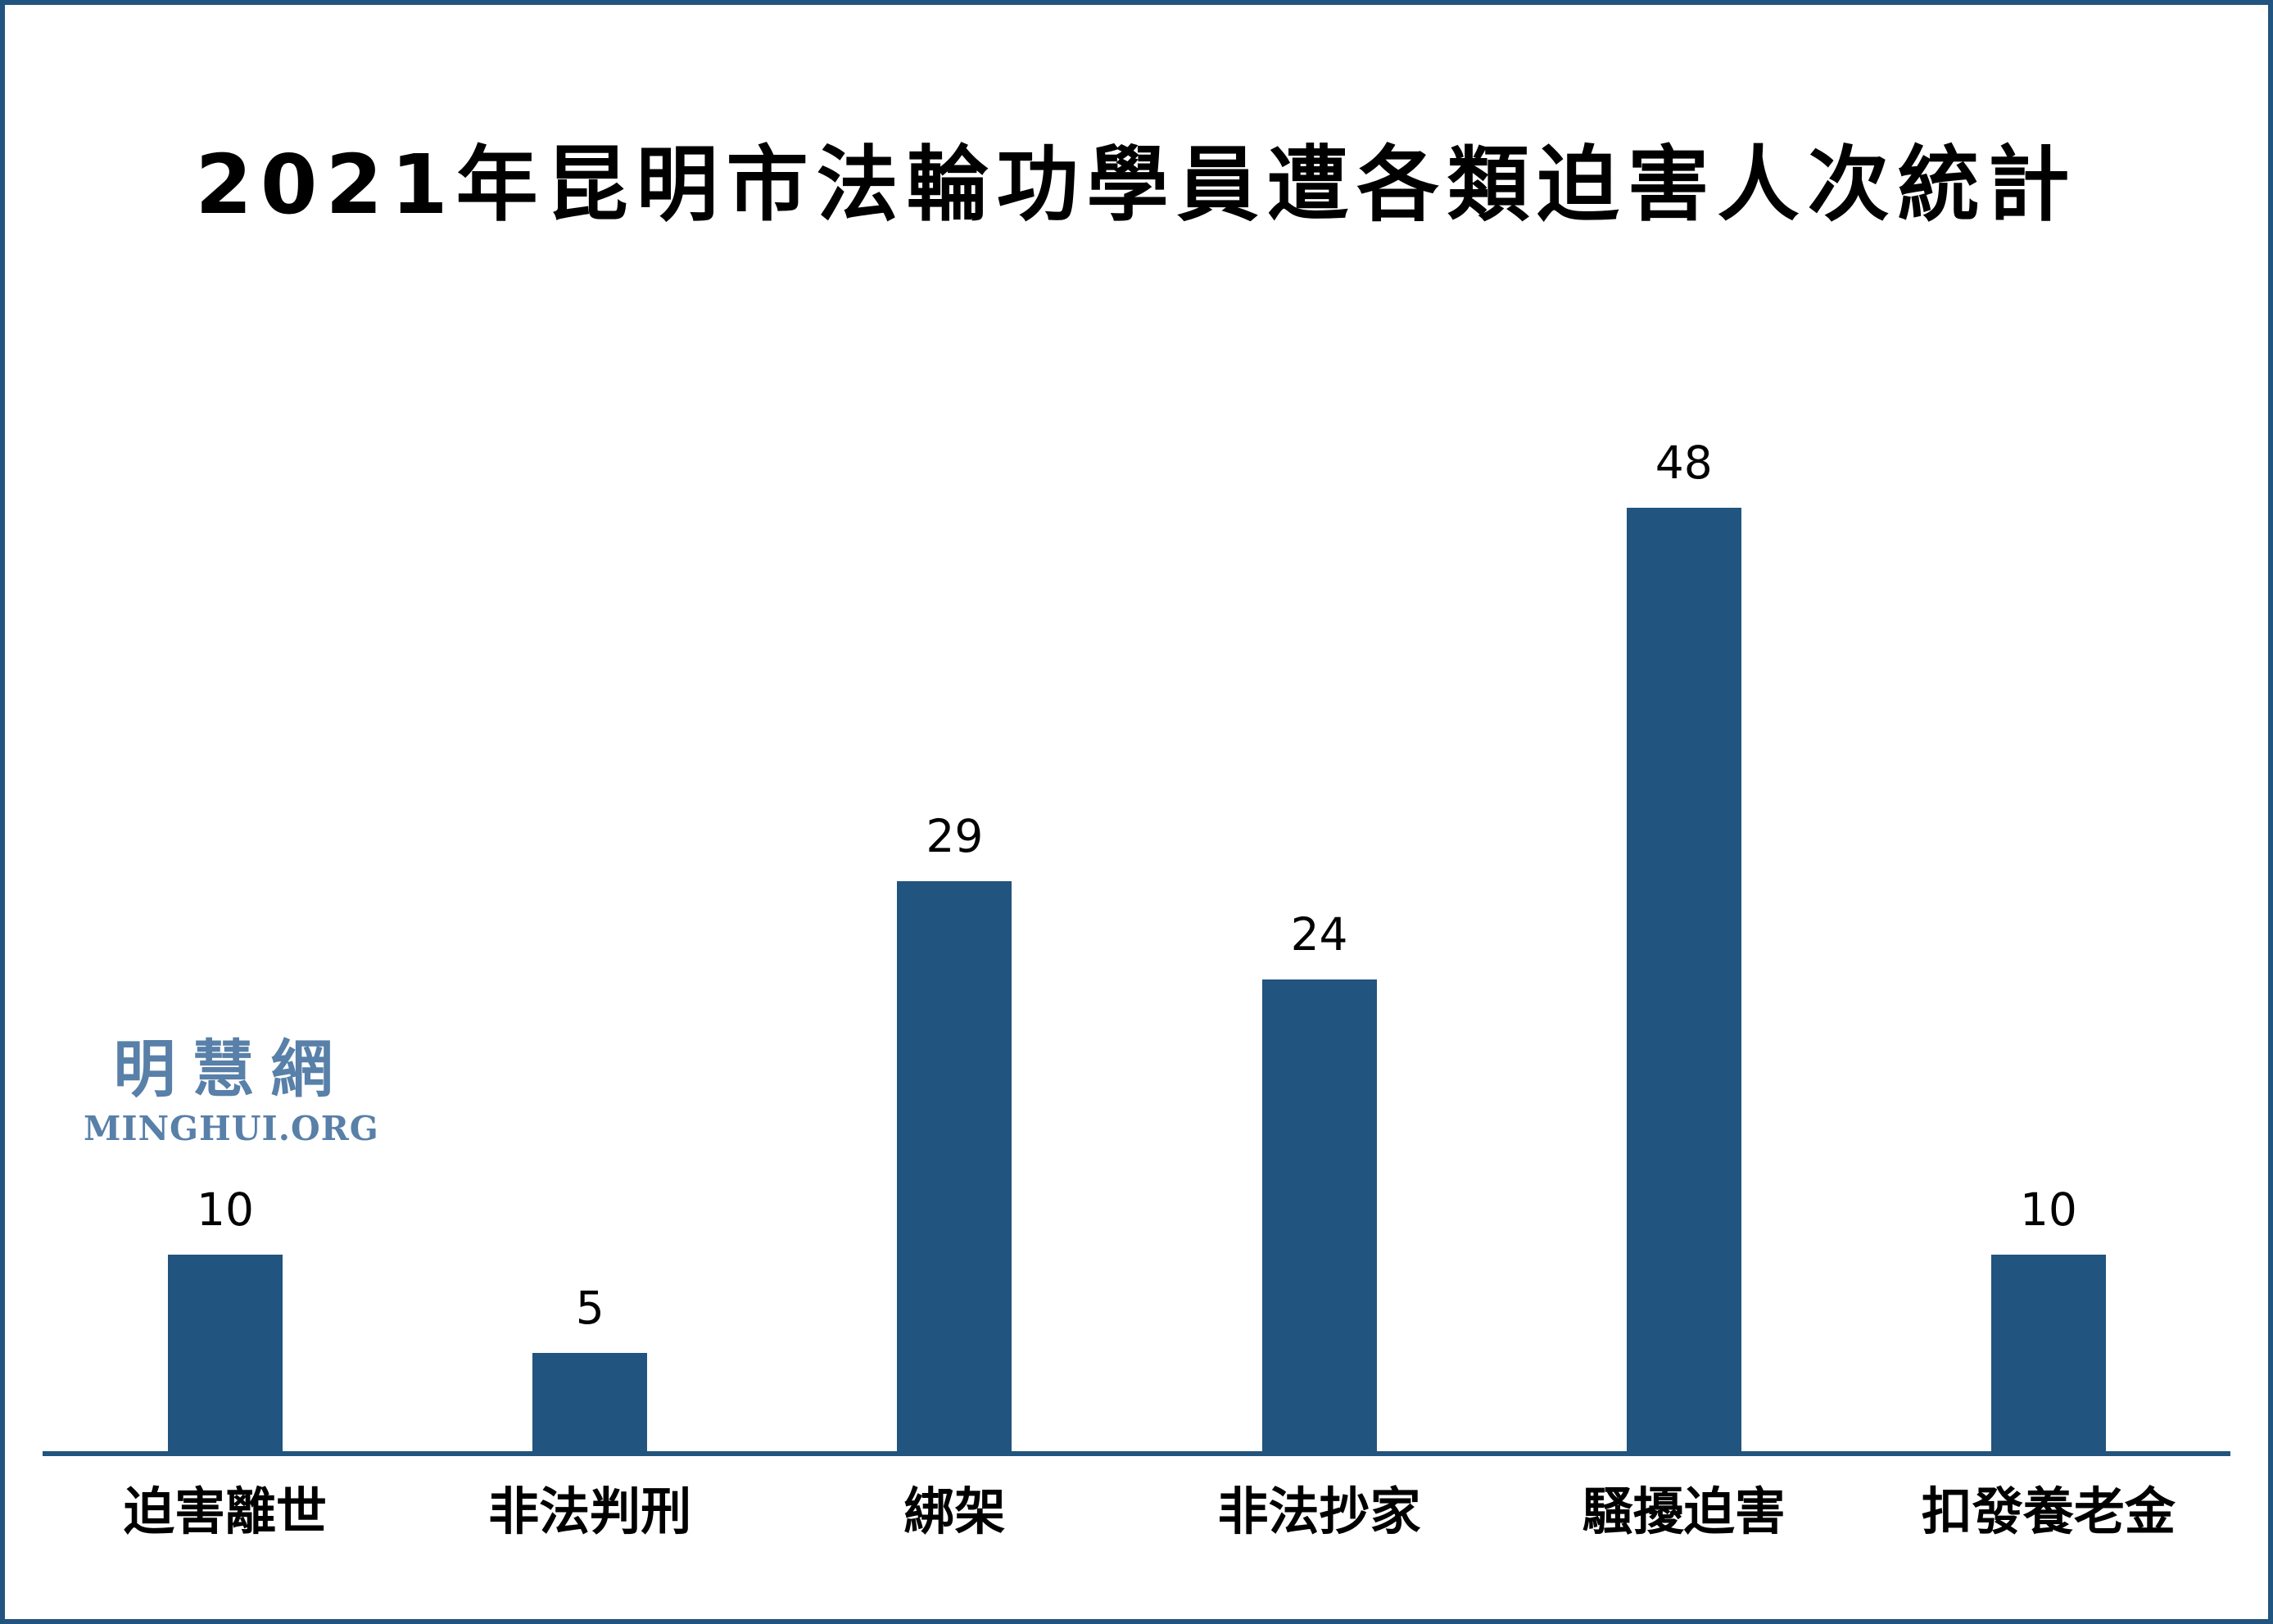  I want to click on category-label-slot: 扣發養老金, so click(2049, 1520).